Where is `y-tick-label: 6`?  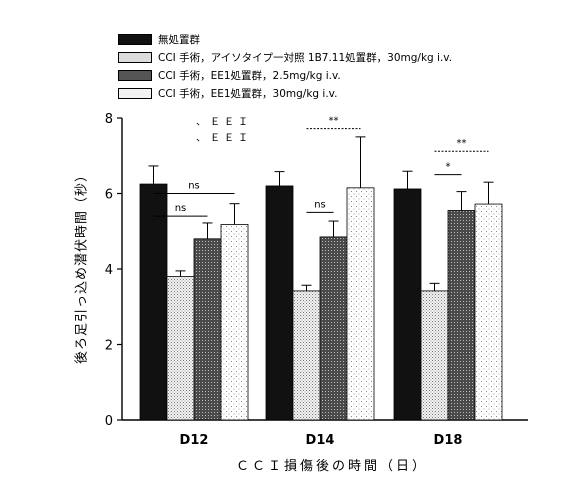 y-tick-label: 6 is located at coordinates (109, 195).